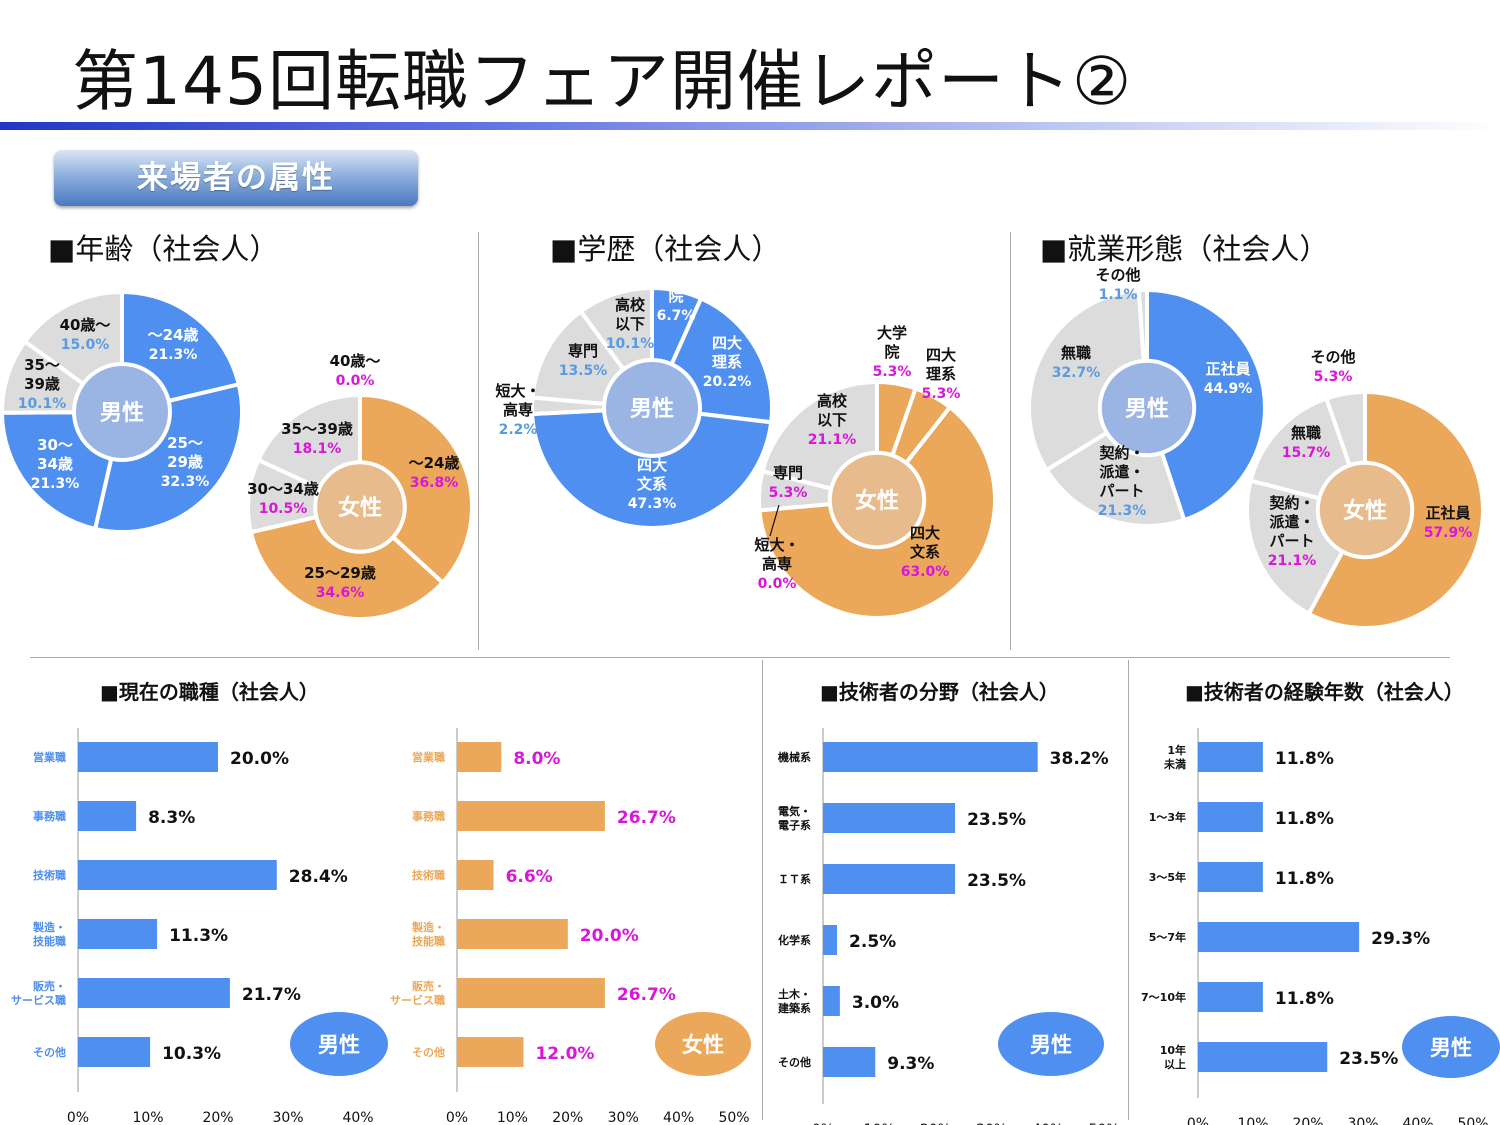 Image resolution: width=1500 pixels, height=1125 pixels. Describe the element at coordinates (355, 361) in the screenshot. I see `slice-label: 40歳～` at that location.